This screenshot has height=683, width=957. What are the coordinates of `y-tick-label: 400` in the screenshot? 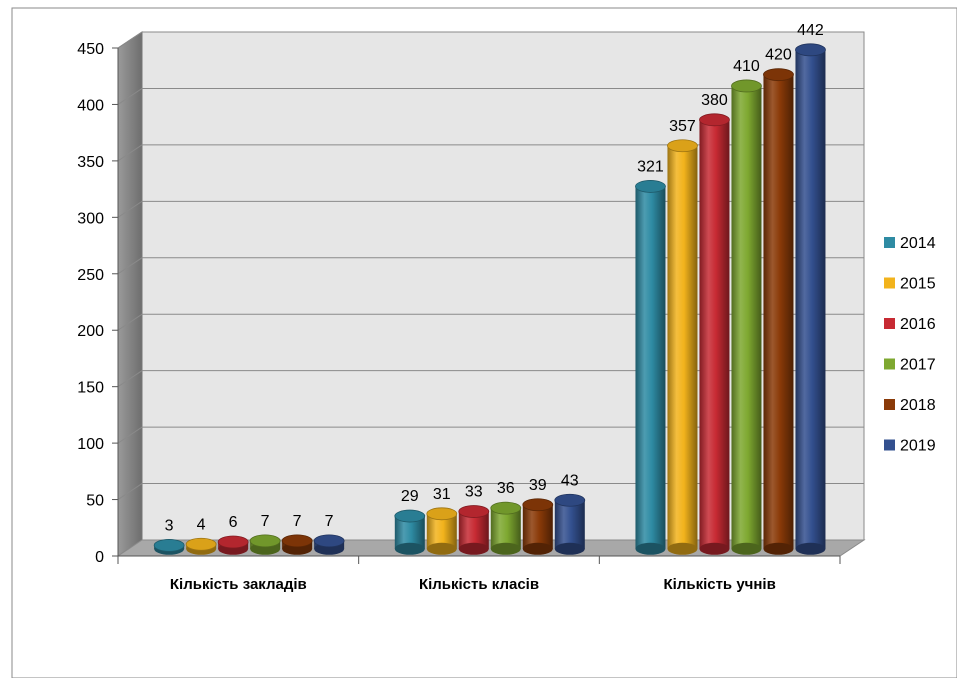 It's located at (90, 105).